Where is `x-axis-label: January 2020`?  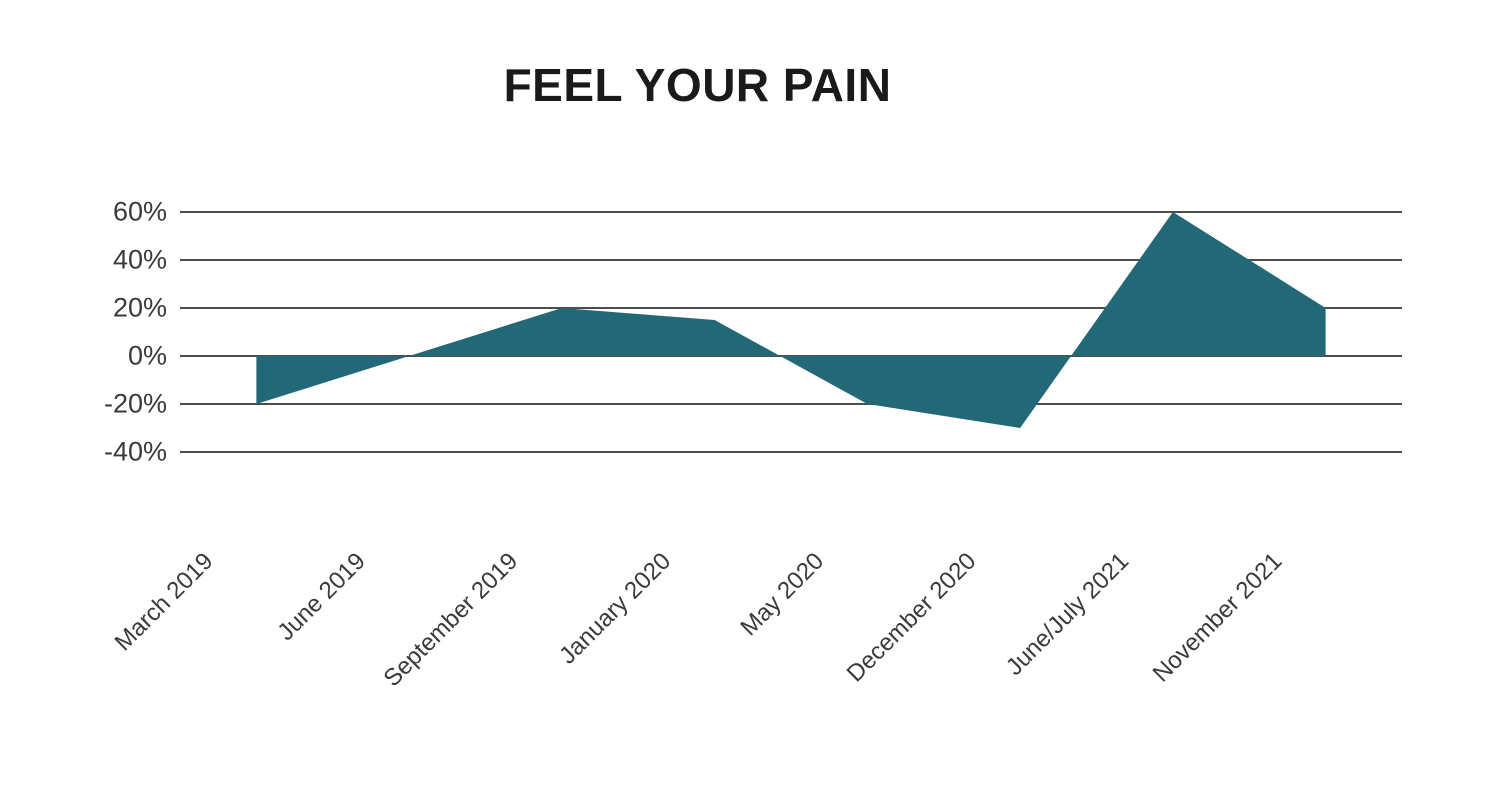 x-axis-label: January 2020 is located at coordinates (615, 608).